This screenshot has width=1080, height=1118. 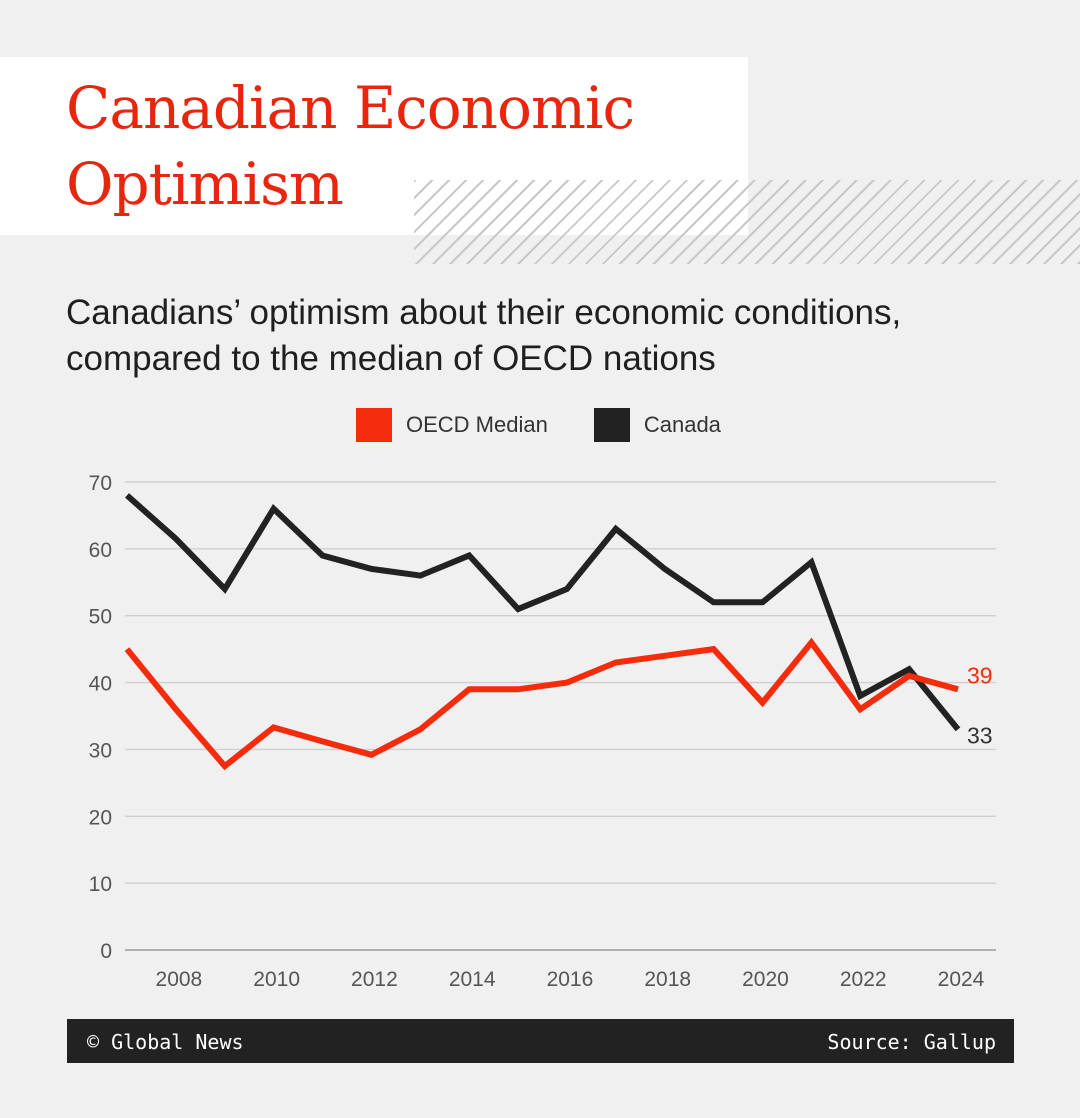 I want to click on decorative-hatch, so click(x=747, y=222).